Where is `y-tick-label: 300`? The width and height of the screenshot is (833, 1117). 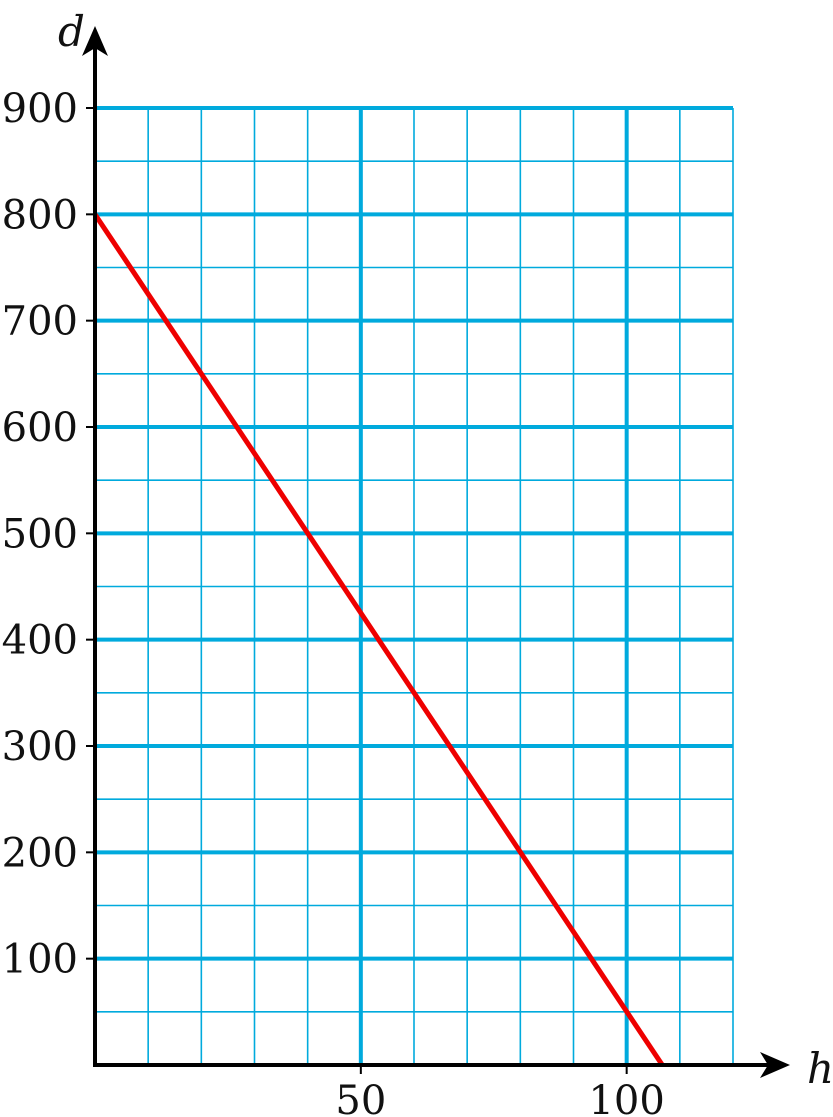 y-tick-label: 300 is located at coordinates (40, 747).